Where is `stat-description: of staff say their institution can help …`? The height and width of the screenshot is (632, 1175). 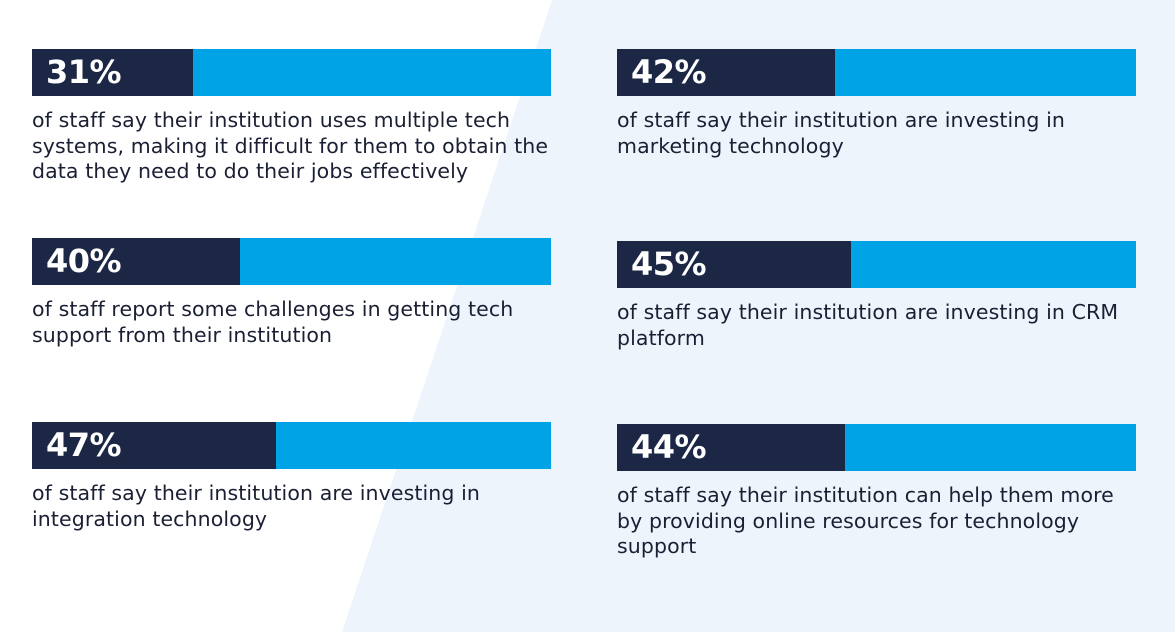 stat-description: of staff say their institution can help … is located at coordinates (865, 520).